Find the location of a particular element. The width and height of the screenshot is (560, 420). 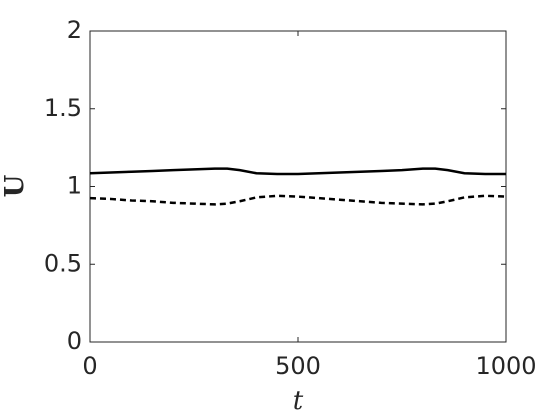

y-tick-label: 2 is located at coordinates (74, 30).